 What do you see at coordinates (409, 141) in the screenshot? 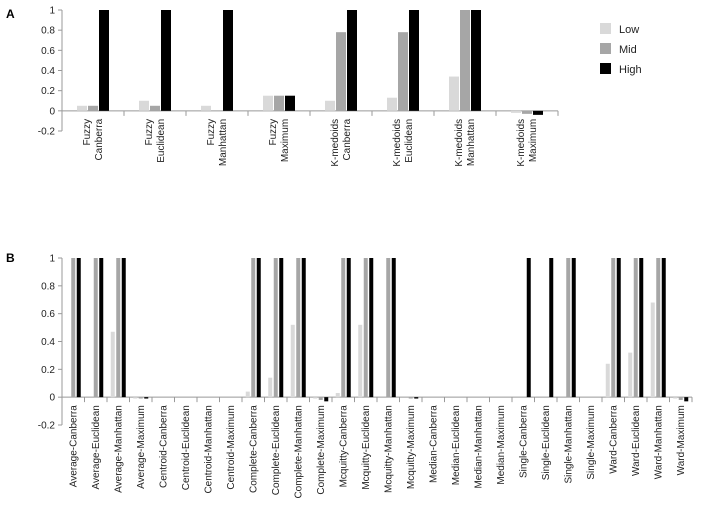
I see `panel-a-category-label: Euclidean` at bounding box center [409, 141].